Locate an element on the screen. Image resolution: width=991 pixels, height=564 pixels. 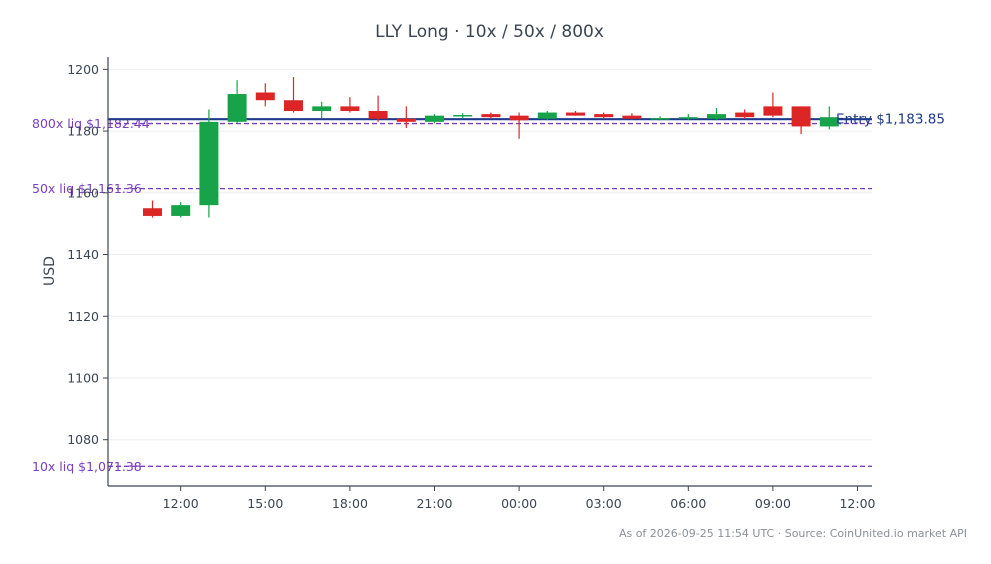
x-tick-label: 00:00 is located at coordinates (519, 503).